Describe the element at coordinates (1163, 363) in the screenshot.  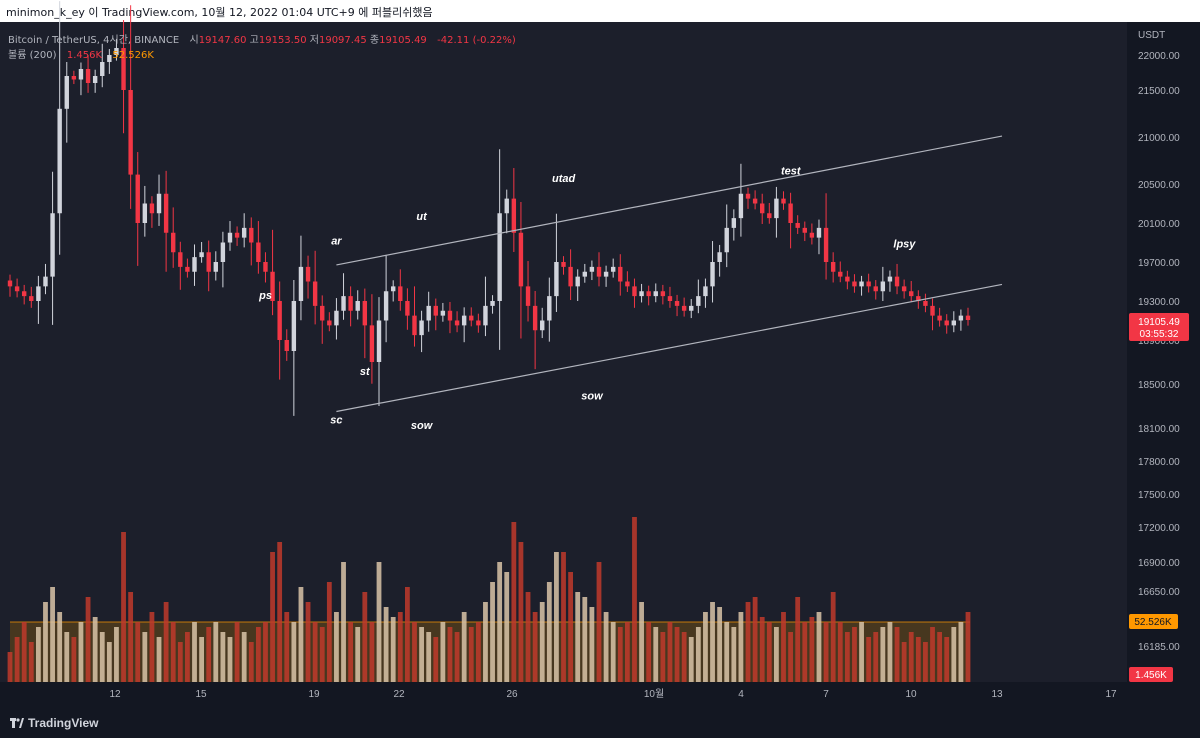
I see `price-axis-panel` at that location.